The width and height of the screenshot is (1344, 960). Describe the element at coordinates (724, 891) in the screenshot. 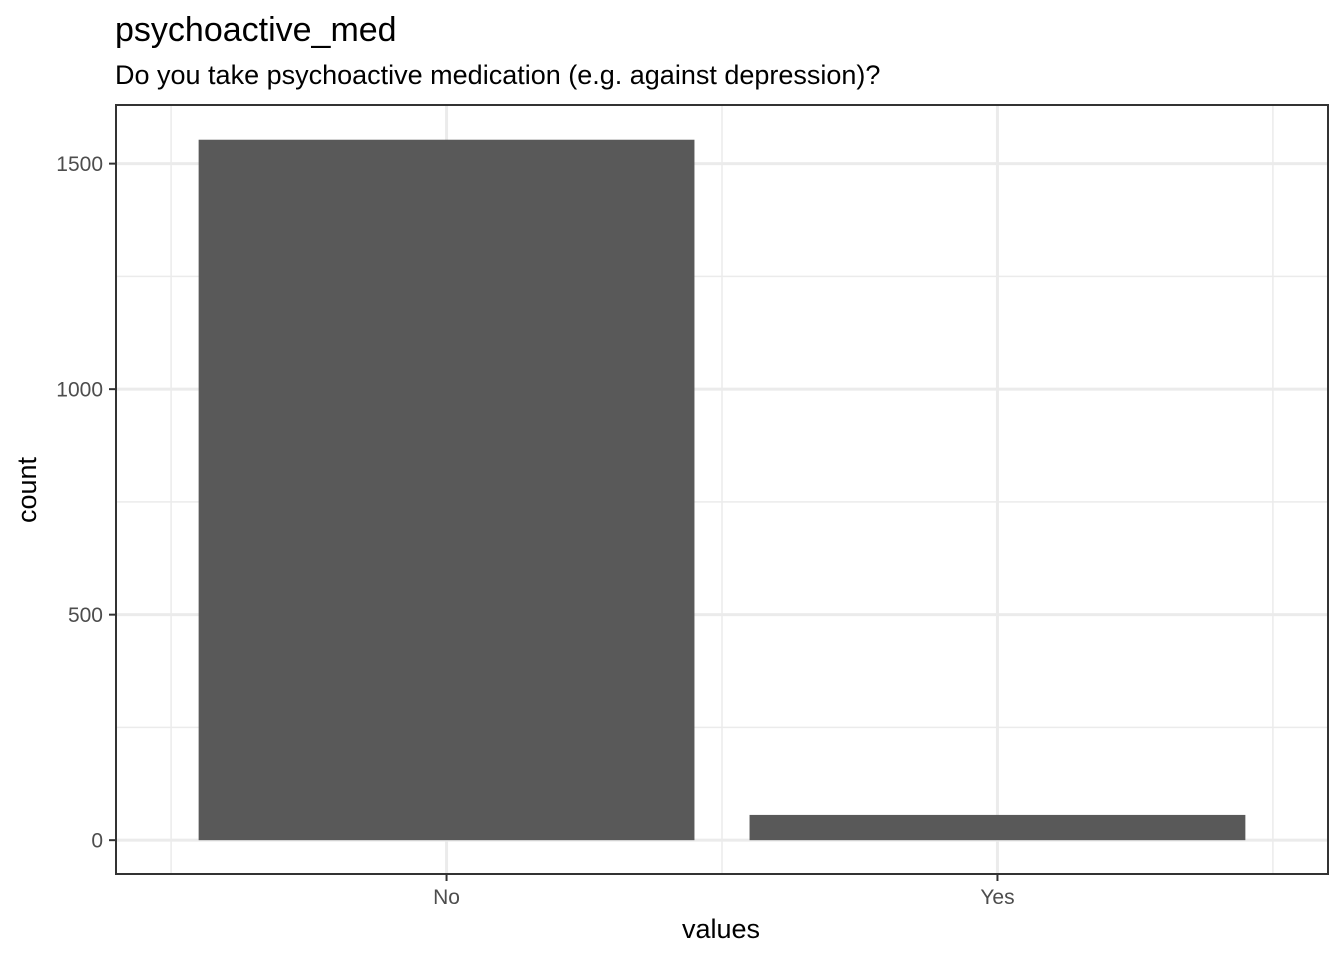

I see `x-axis: No Yes` at that location.